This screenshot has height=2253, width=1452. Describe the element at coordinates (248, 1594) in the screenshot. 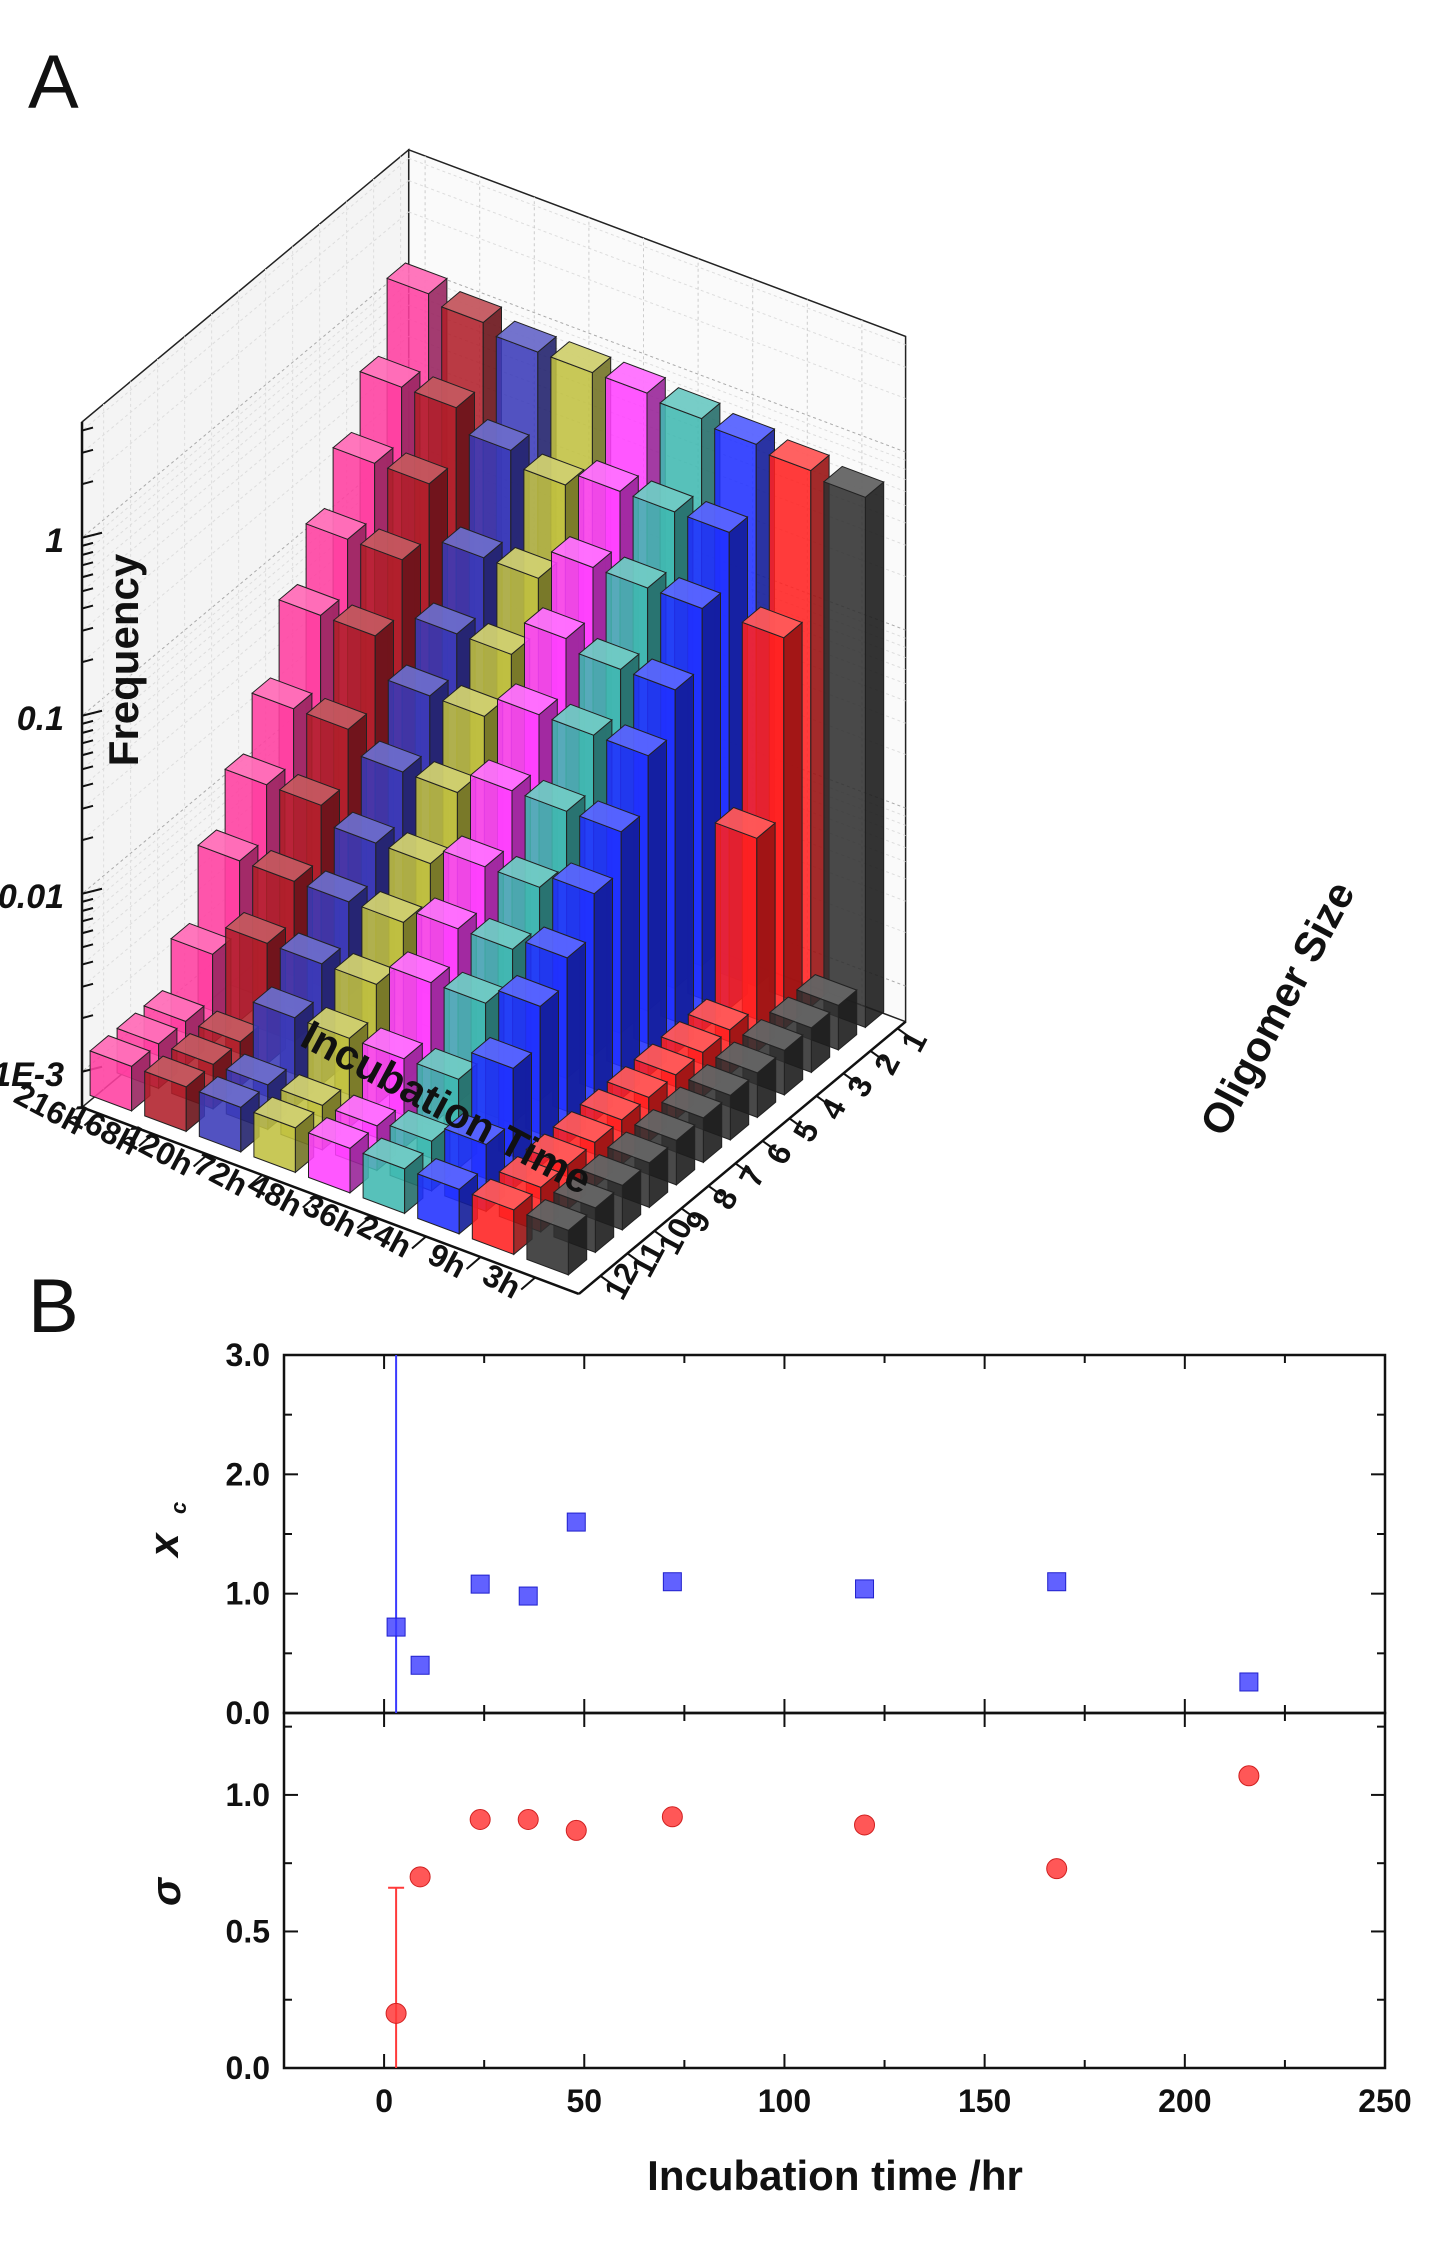

I see `y-tick-label-xc: 1.0` at that location.